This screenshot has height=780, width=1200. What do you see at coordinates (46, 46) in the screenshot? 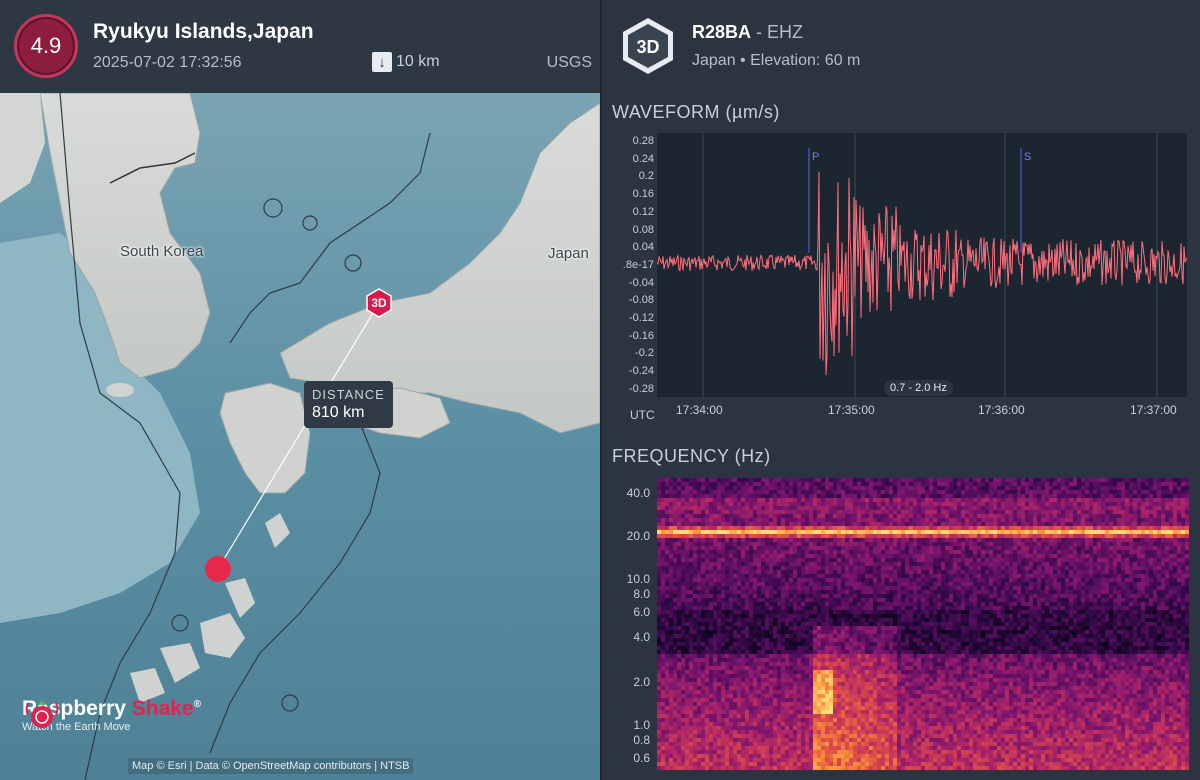
I see `magnitude-badge: 4.9` at bounding box center [46, 46].